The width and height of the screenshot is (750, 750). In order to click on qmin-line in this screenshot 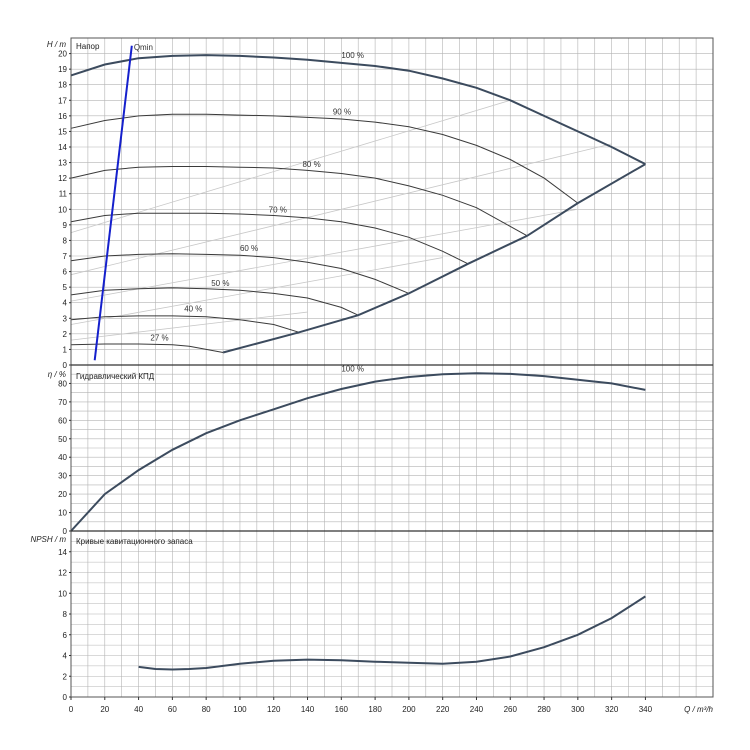, I will do `click(113, 203)`.